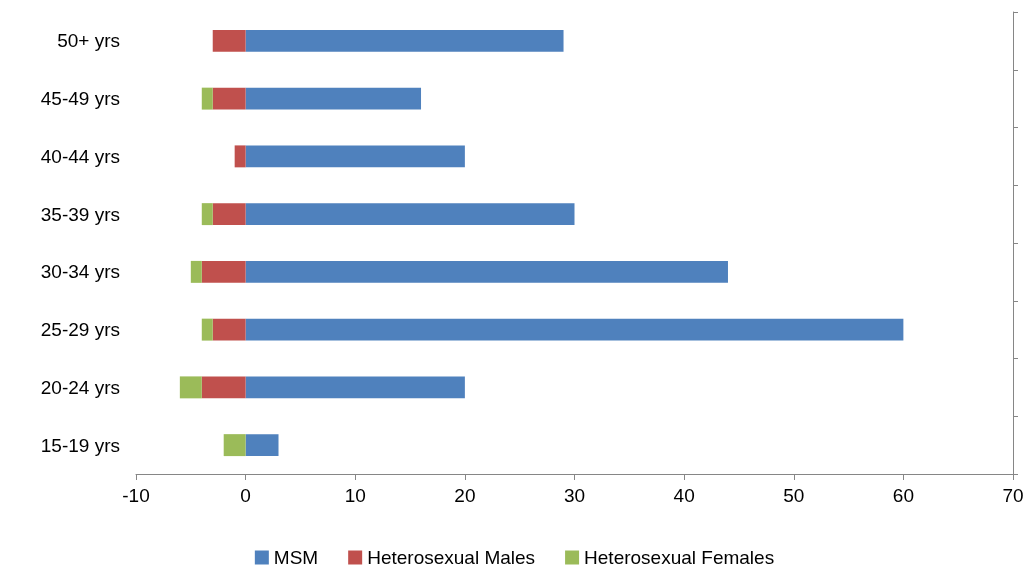 The height and width of the screenshot is (578, 1029). What do you see at coordinates (794, 495) in the screenshot?
I see `x-tick-label: 50` at bounding box center [794, 495].